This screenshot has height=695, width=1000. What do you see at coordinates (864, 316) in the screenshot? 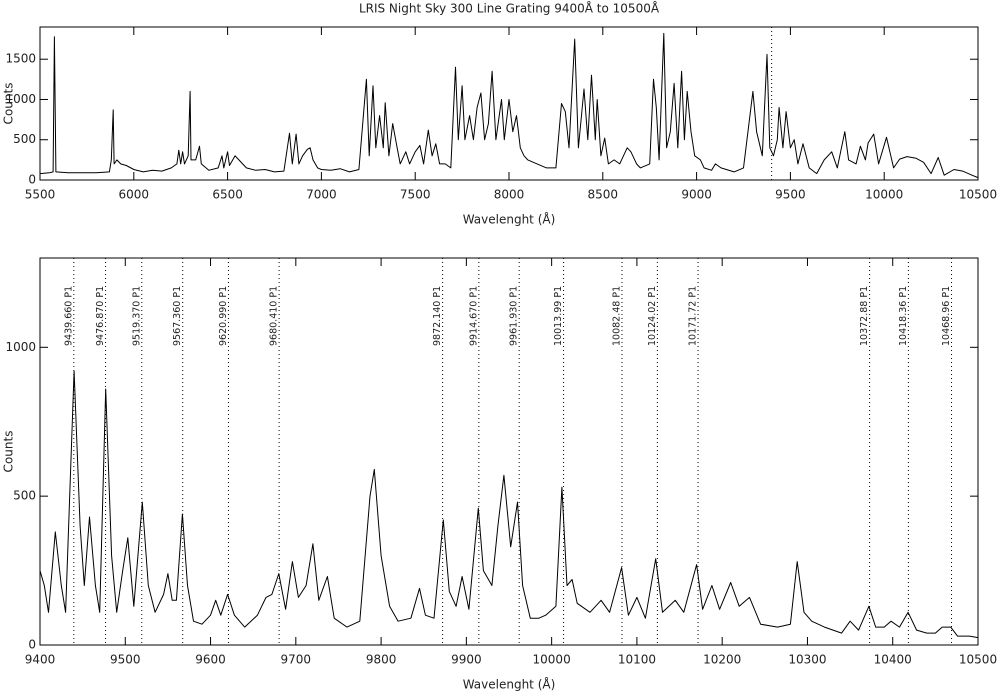
I see `line-annotation: 10372.88 P1` at bounding box center [864, 316].